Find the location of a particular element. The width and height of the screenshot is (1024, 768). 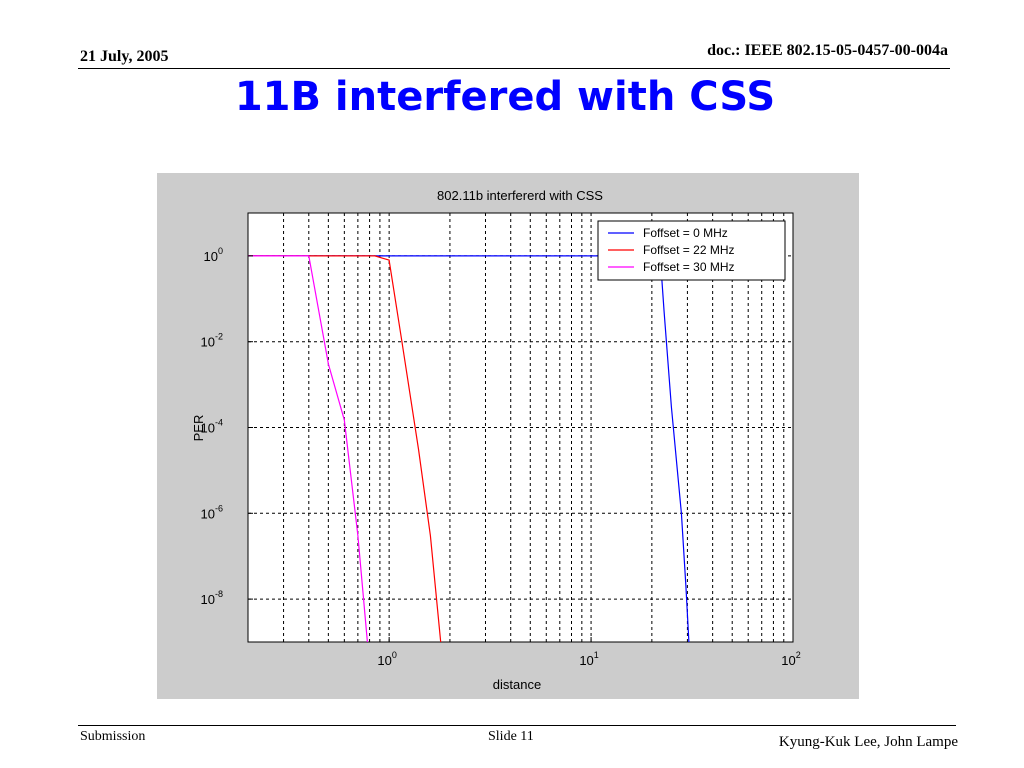

x-tick-exponent: 2 is located at coordinates (798, 655).